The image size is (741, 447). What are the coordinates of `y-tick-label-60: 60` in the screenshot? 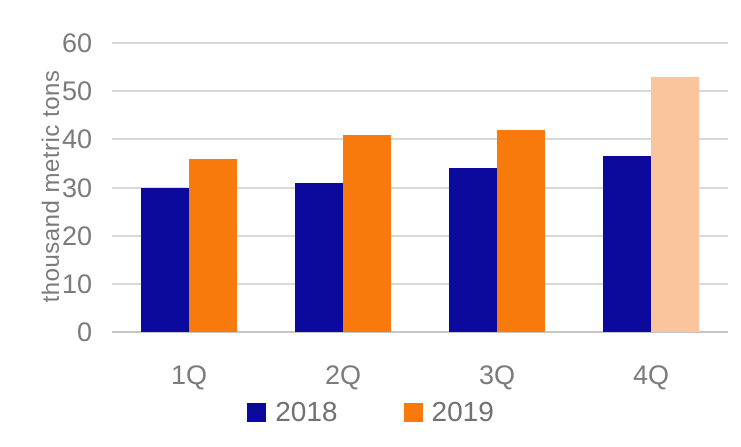 It's located at (76, 43).